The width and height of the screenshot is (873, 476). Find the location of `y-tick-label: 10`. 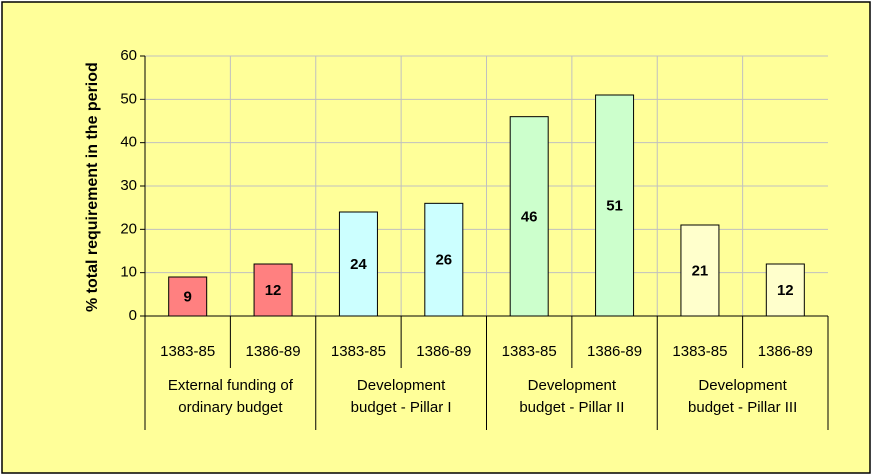

y-tick-label: 10 is located at coordinates (128, 272).